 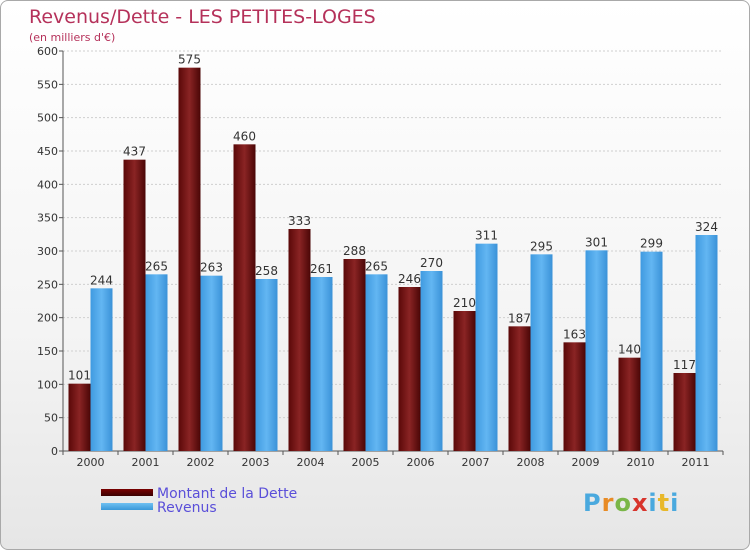 I want to click on data-label-debt: 437, so click(x=134, y=152).